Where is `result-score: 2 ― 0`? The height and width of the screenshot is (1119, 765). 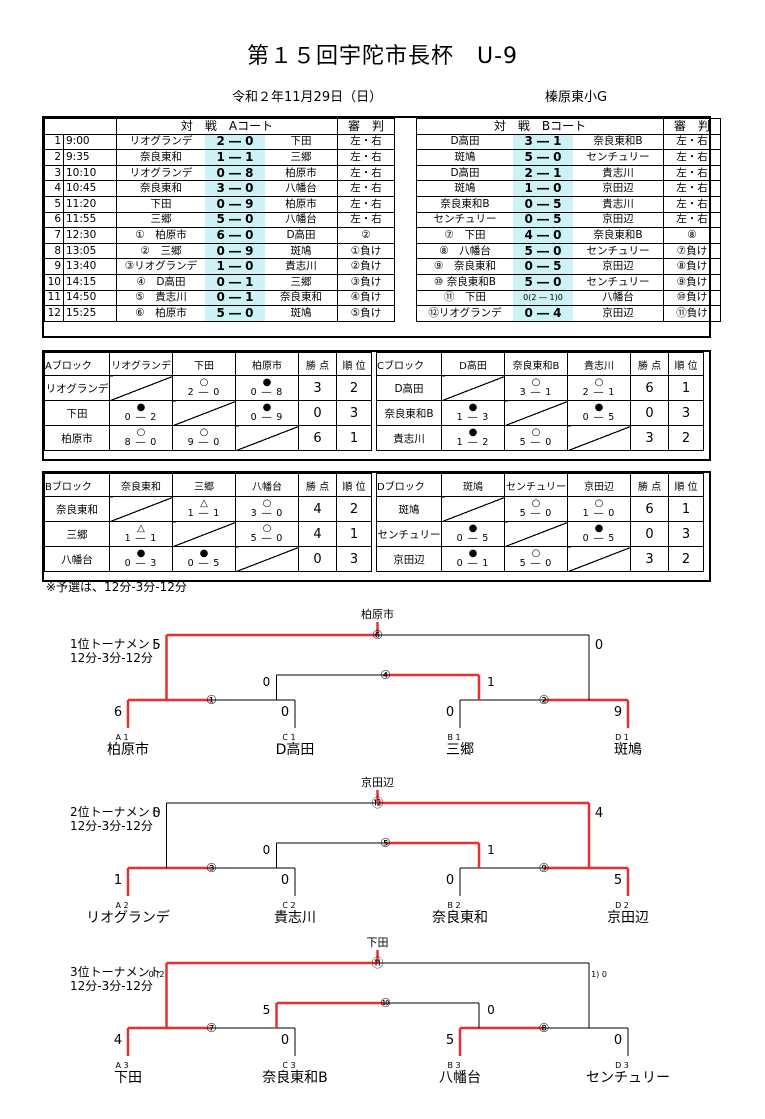 result-score: 2 ― 0 is located at coordinates (204, 392).